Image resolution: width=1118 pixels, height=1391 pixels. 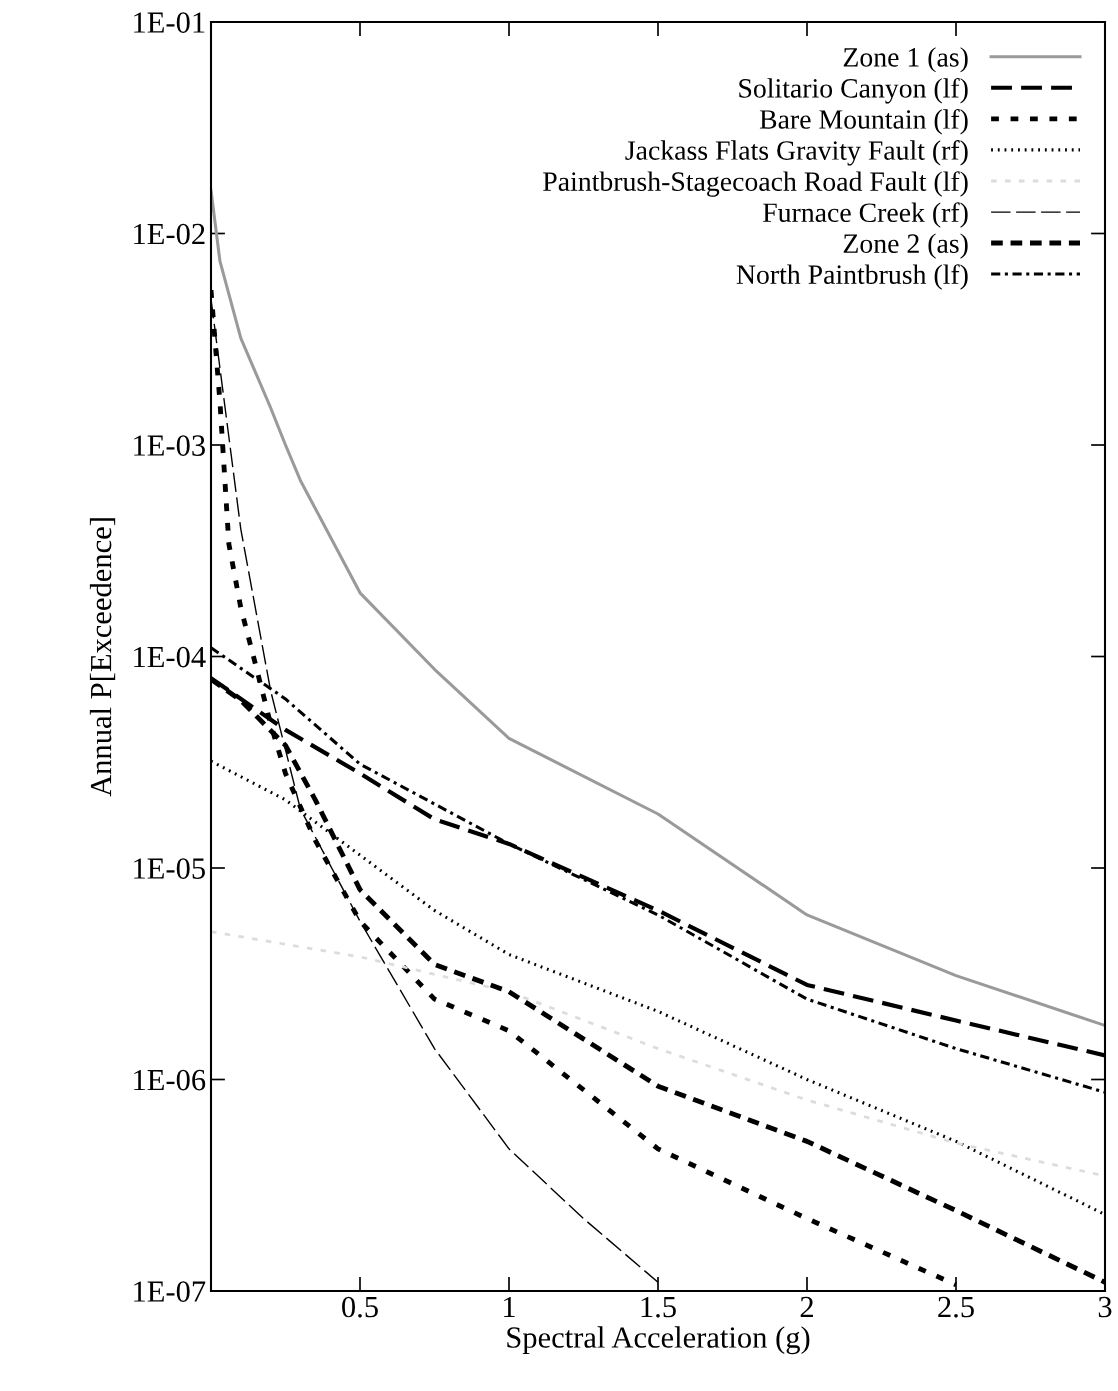 What do you see at coordinates (658, 1307) in the screenshot?
I see `x-tick-label: 1.5` at bounding box center [658, 1307].